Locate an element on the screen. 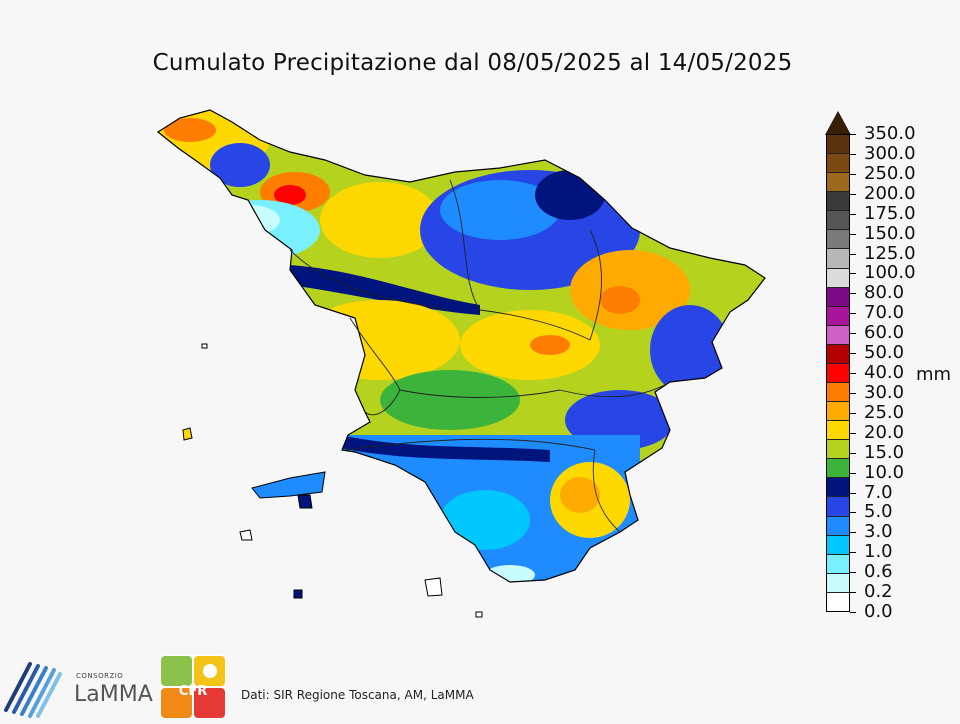  cfr-logo-text: CFR is located at coordinates (193, 691).